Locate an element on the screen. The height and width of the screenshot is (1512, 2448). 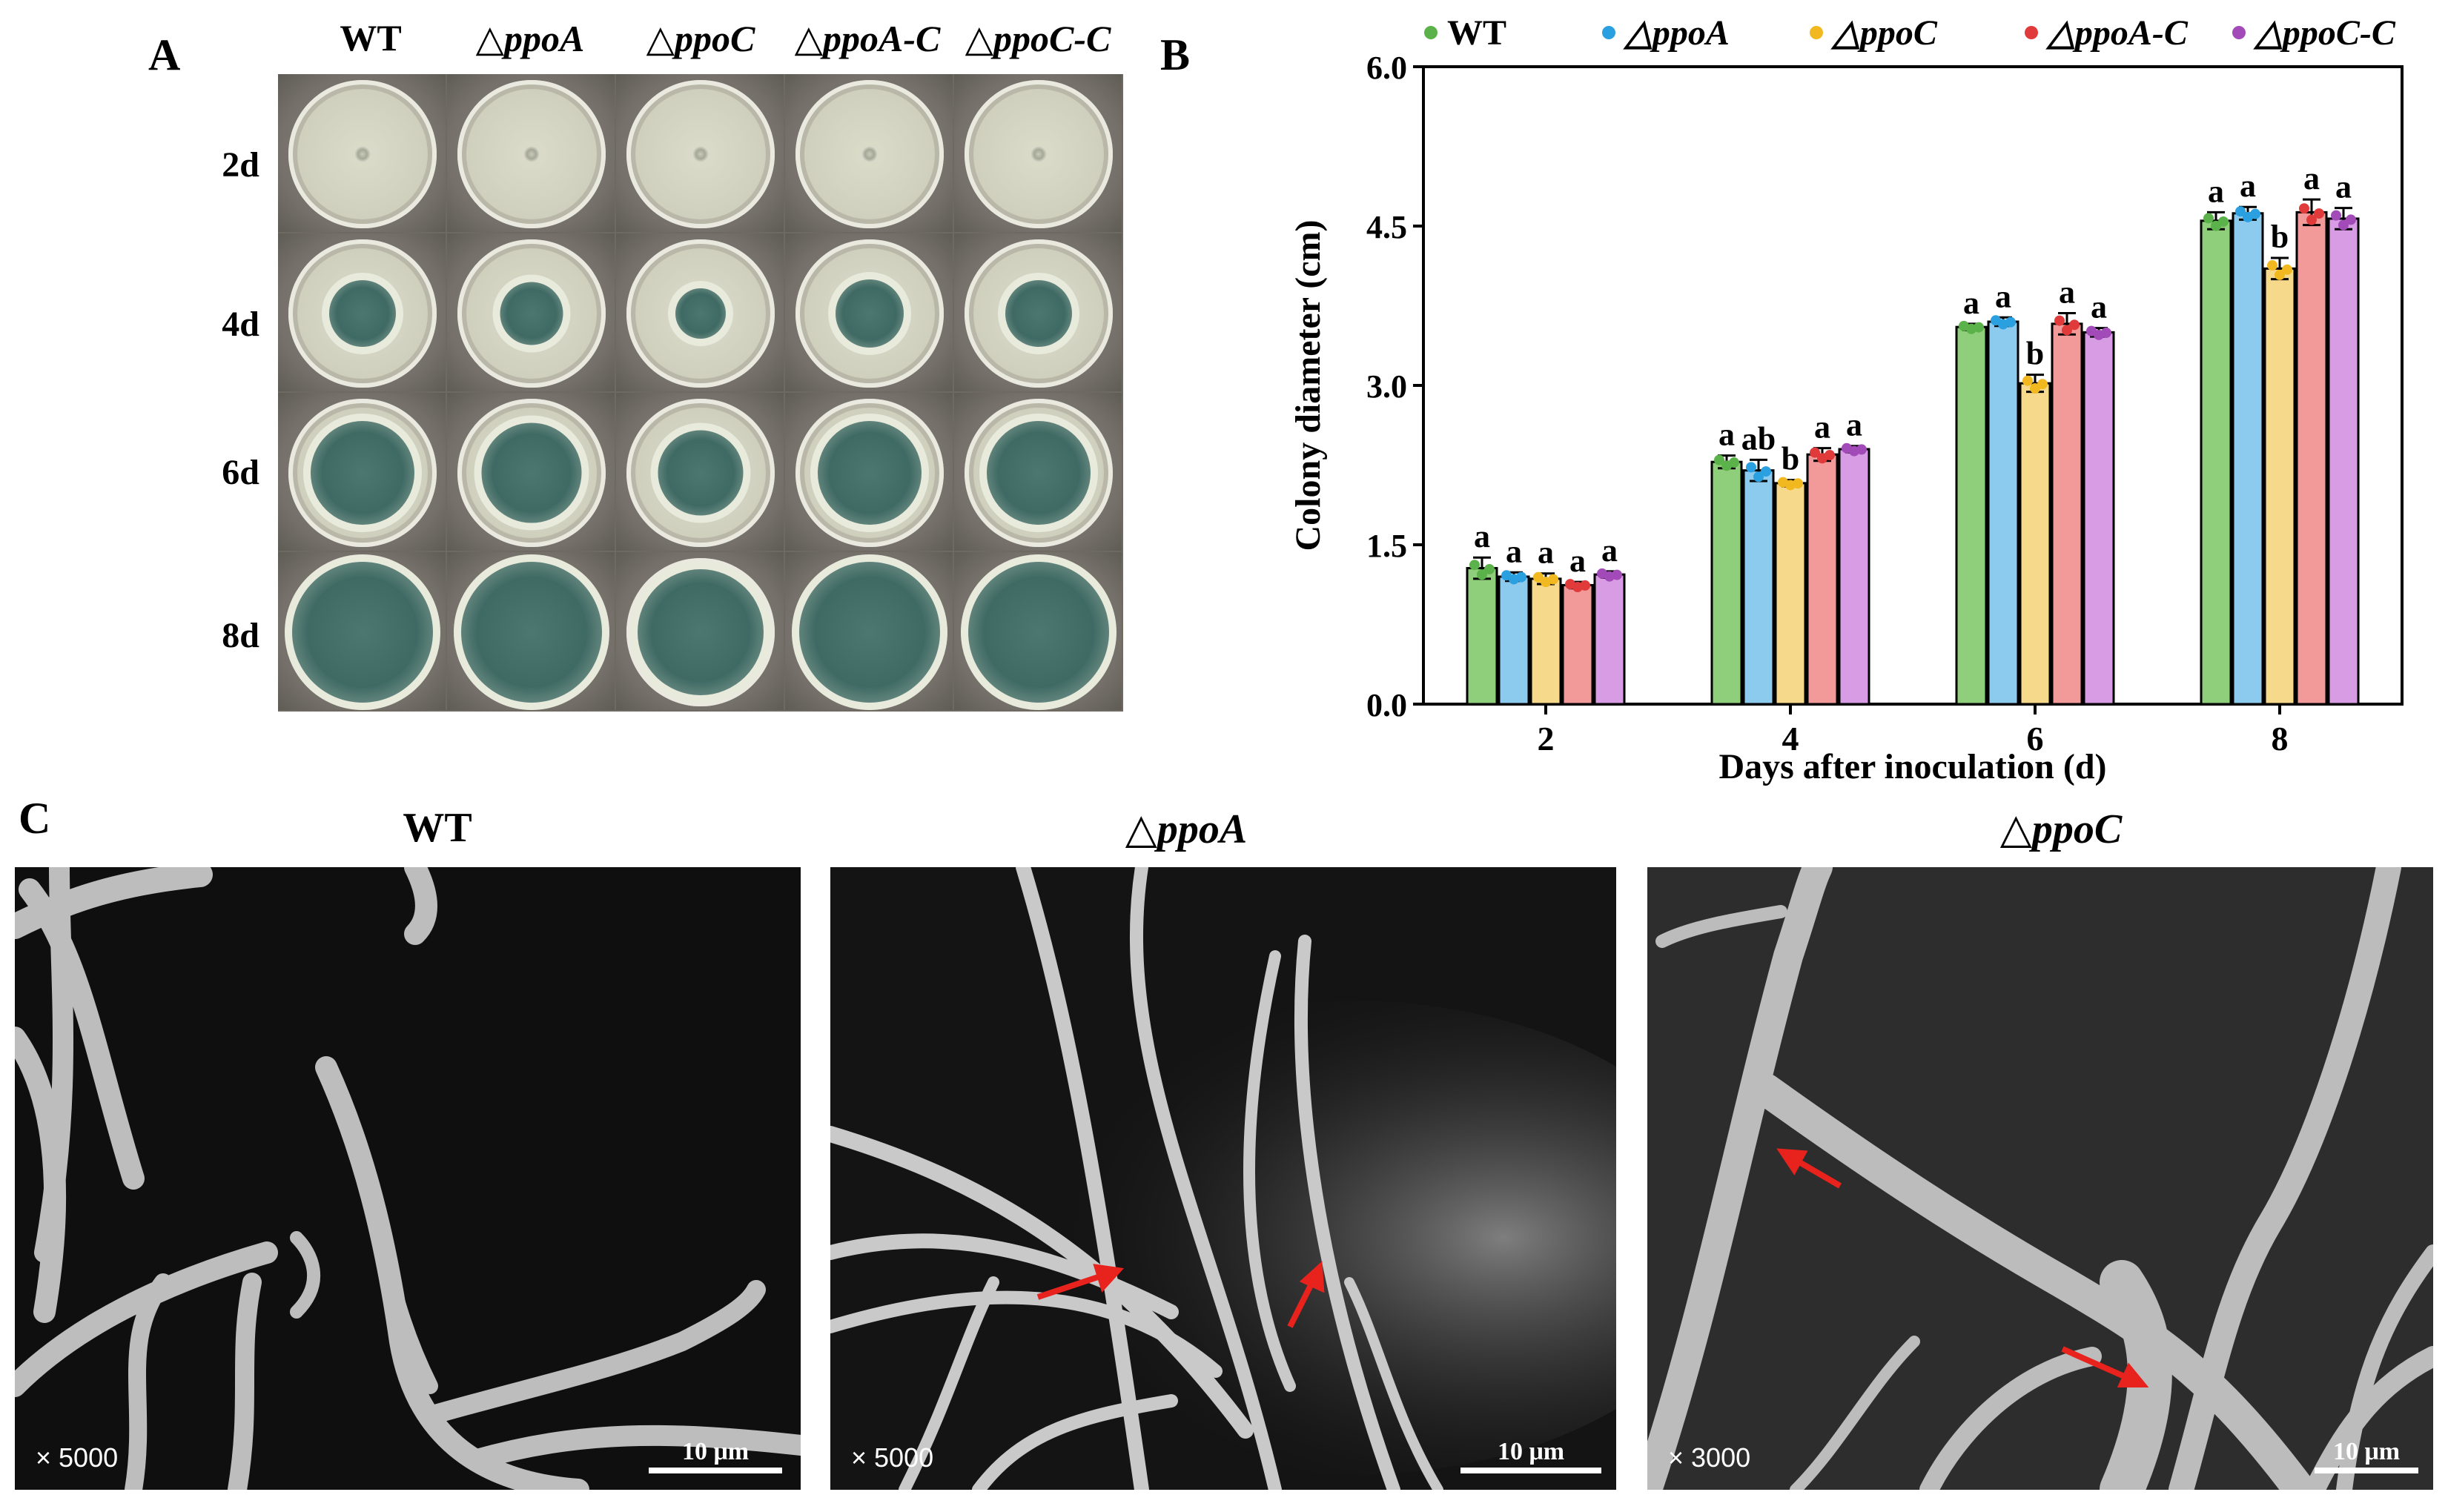
x-tick-label: 4 is located at coordinates (1791, 738).